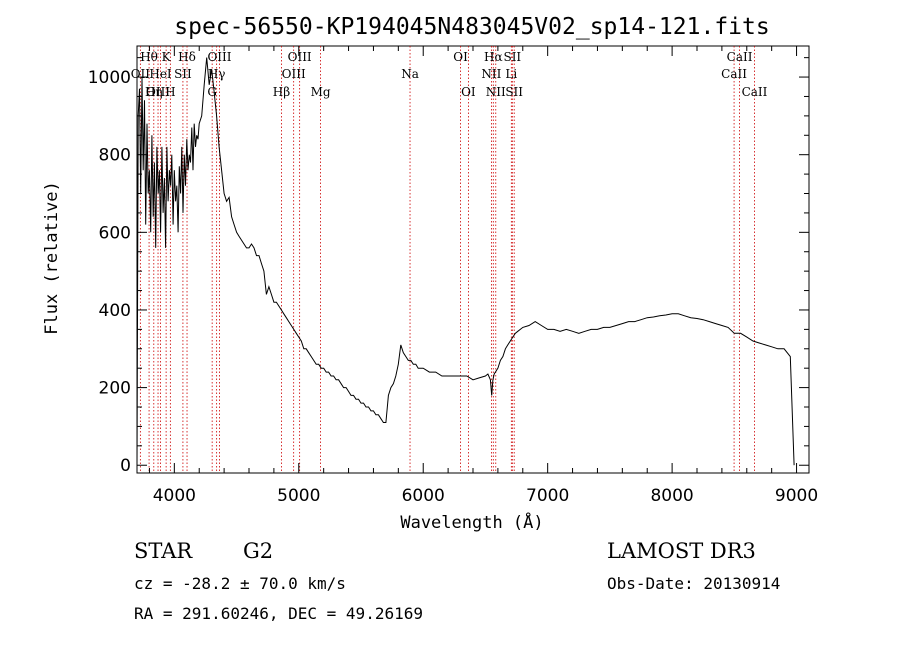 This screenshot has height=649, width=900. I want to click on y-tick-label: 0, so click(125, 466).